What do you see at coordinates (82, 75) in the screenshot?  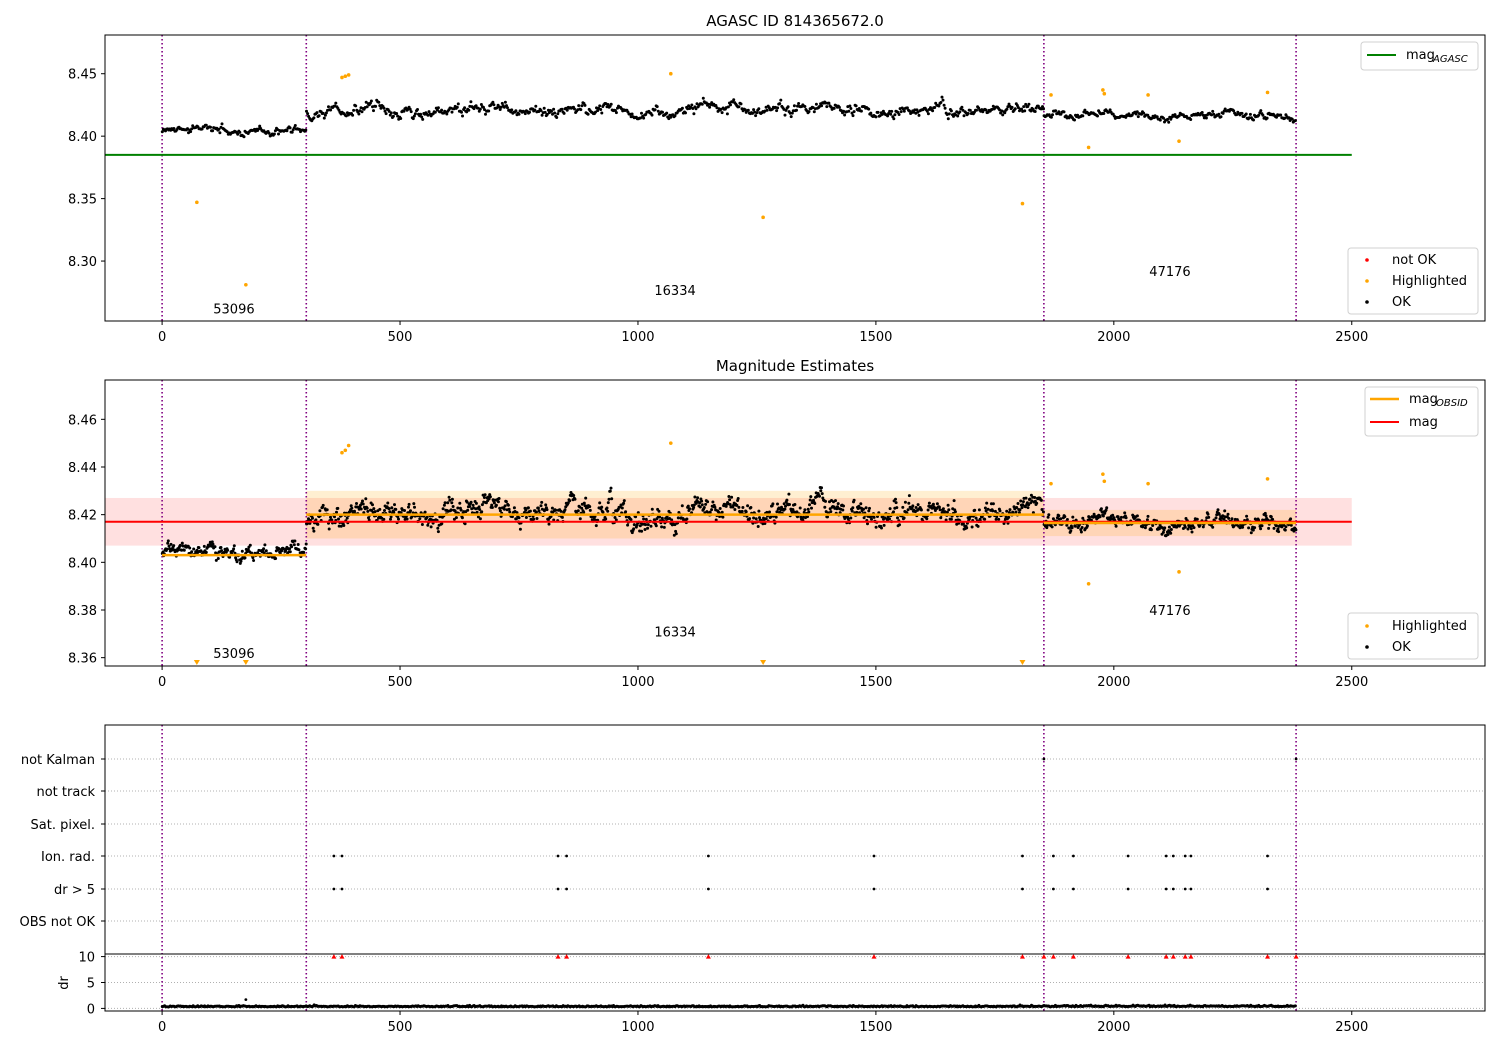 I see `y-tick-label: 8.45` at bounding box center [82, 75].